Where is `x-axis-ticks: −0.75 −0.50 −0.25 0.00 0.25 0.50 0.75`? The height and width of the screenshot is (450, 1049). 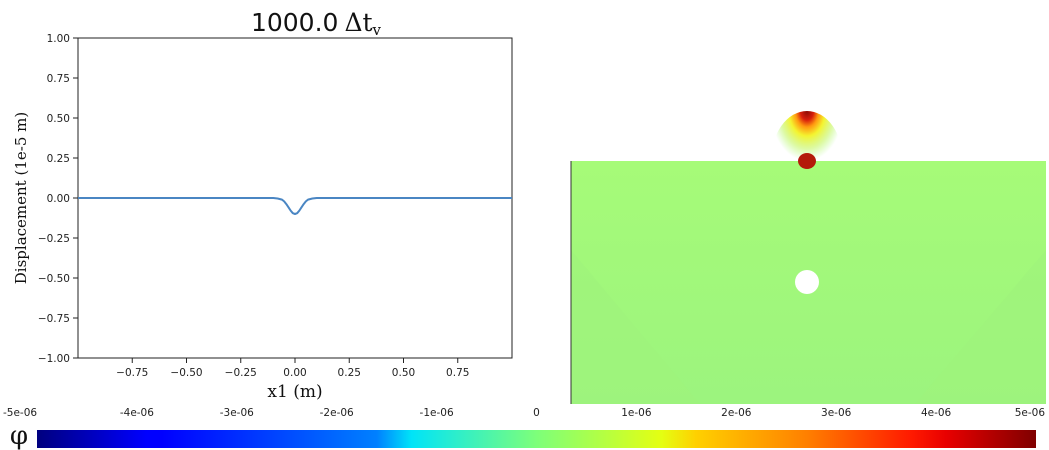
x-axis-ticks: −0.75 −0.50 −0.25 0.00 0.25 0.50 0.75 is located at coordinates (292, 368).